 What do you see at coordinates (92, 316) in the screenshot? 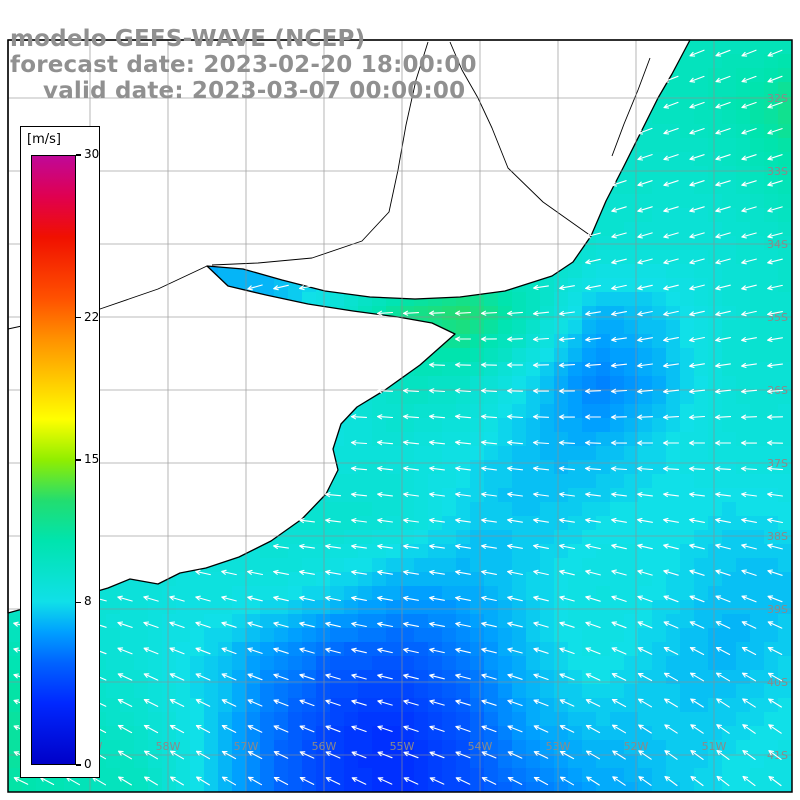
I see `colorbar-tick-label: 22` at bounding box center [92, 316].